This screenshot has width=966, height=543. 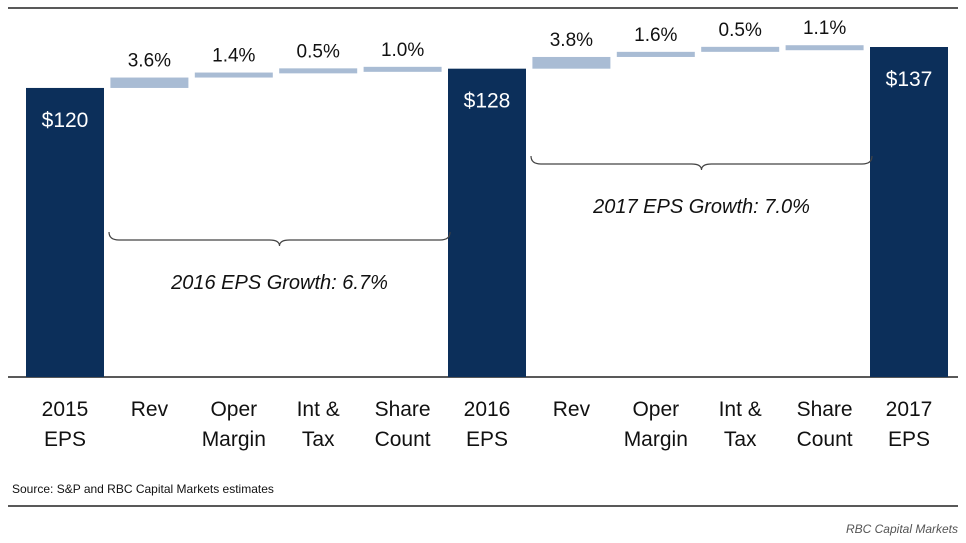 I want to click on increment-pct-label: 1.1%, so click(x=824, y=28).